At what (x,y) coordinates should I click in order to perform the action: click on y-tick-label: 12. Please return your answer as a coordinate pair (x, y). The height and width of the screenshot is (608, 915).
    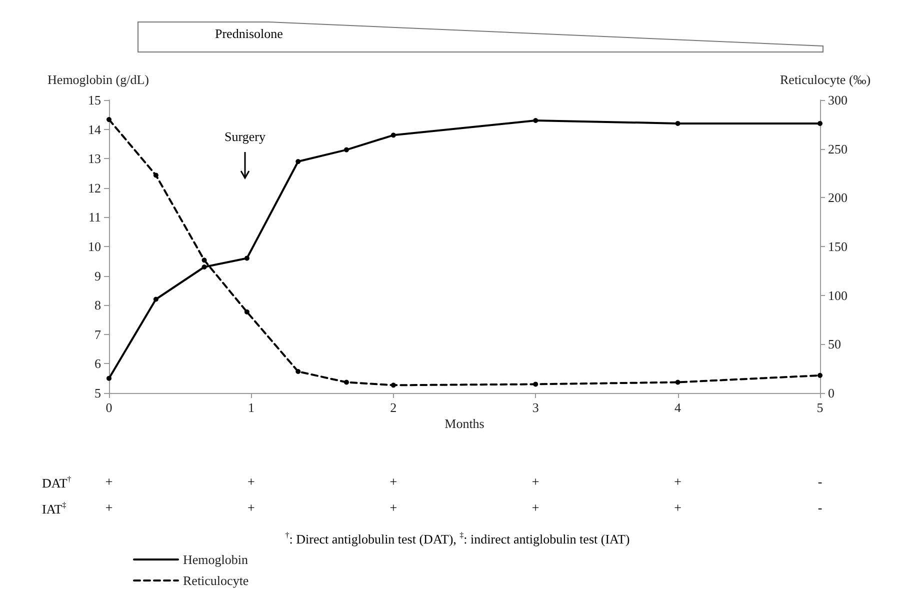
    Looking at the image, I should click on (94, 188).